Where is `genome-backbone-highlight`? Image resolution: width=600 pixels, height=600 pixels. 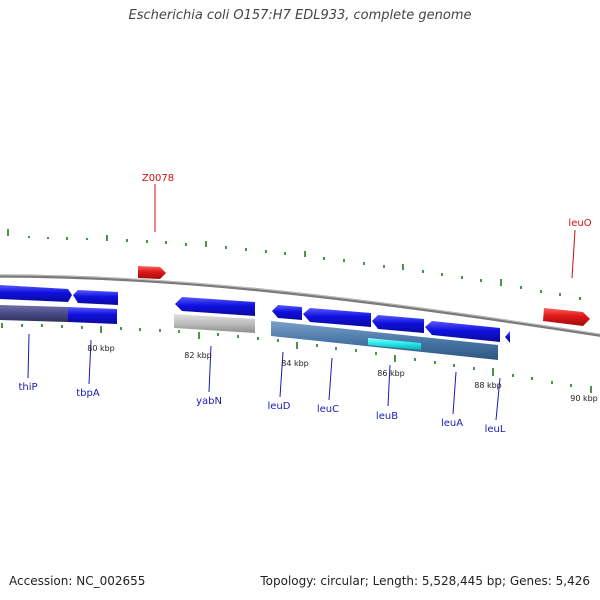 genome-backbone-highlight is located at coordinates (300, 304).